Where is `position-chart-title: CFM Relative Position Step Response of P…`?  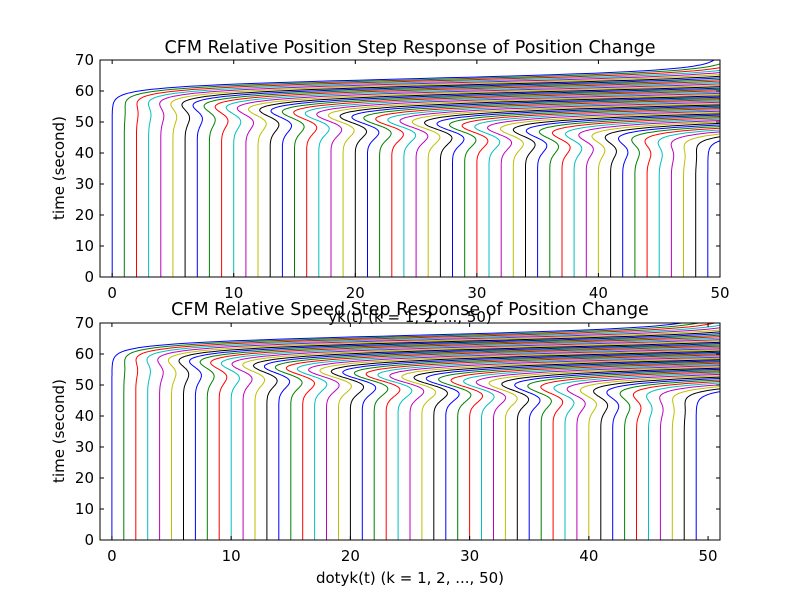 position-chart-title: CFM Relative Position Step Response of P… is located at coordinates (410, 48).